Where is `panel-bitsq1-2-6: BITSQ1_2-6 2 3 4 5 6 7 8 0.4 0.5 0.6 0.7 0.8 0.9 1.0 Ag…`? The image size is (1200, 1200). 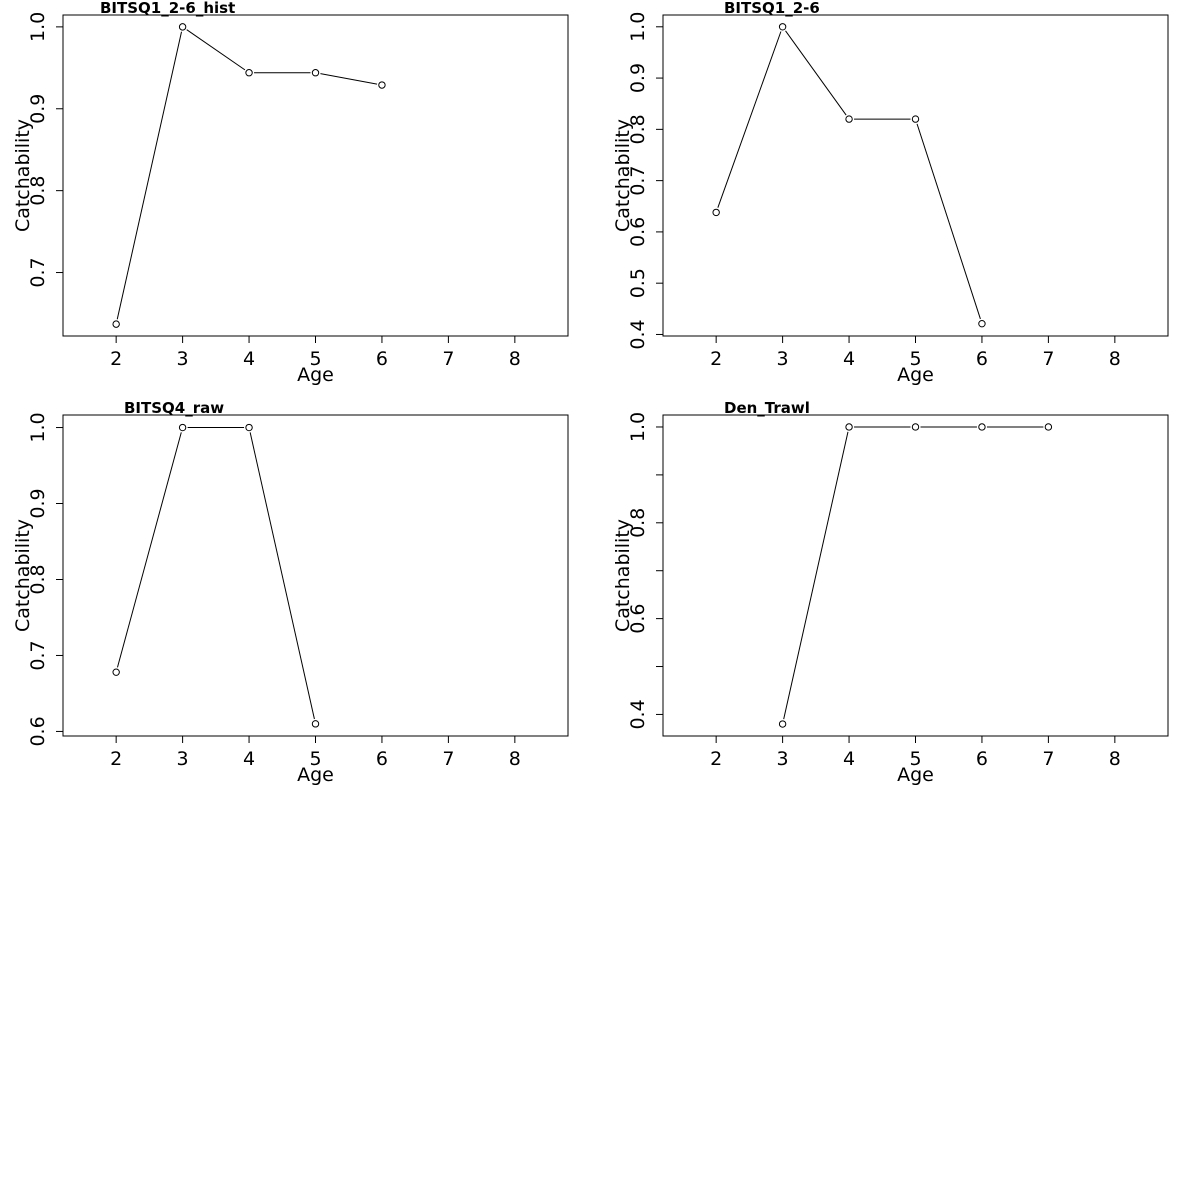 panel-bitsq1-2-6: BITSQ1_2-6 2 3 4 5 6 7 8 0.4 0.5 0.6 0.7 0.8 0.9 1.0 Ag… is located at coordinates (890, 193).